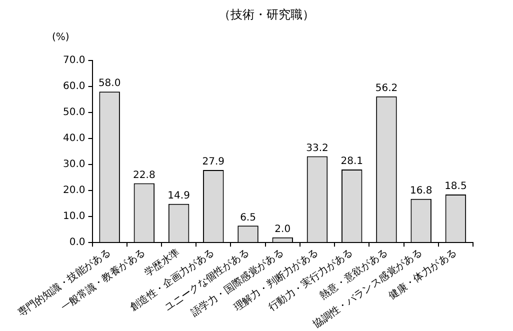 The height and width of the screenshot is (331, 513). What do you see at coordinates (109, 84) in the screenshot?
I see `data-label: 58.0` at bounding box center [109, 84].